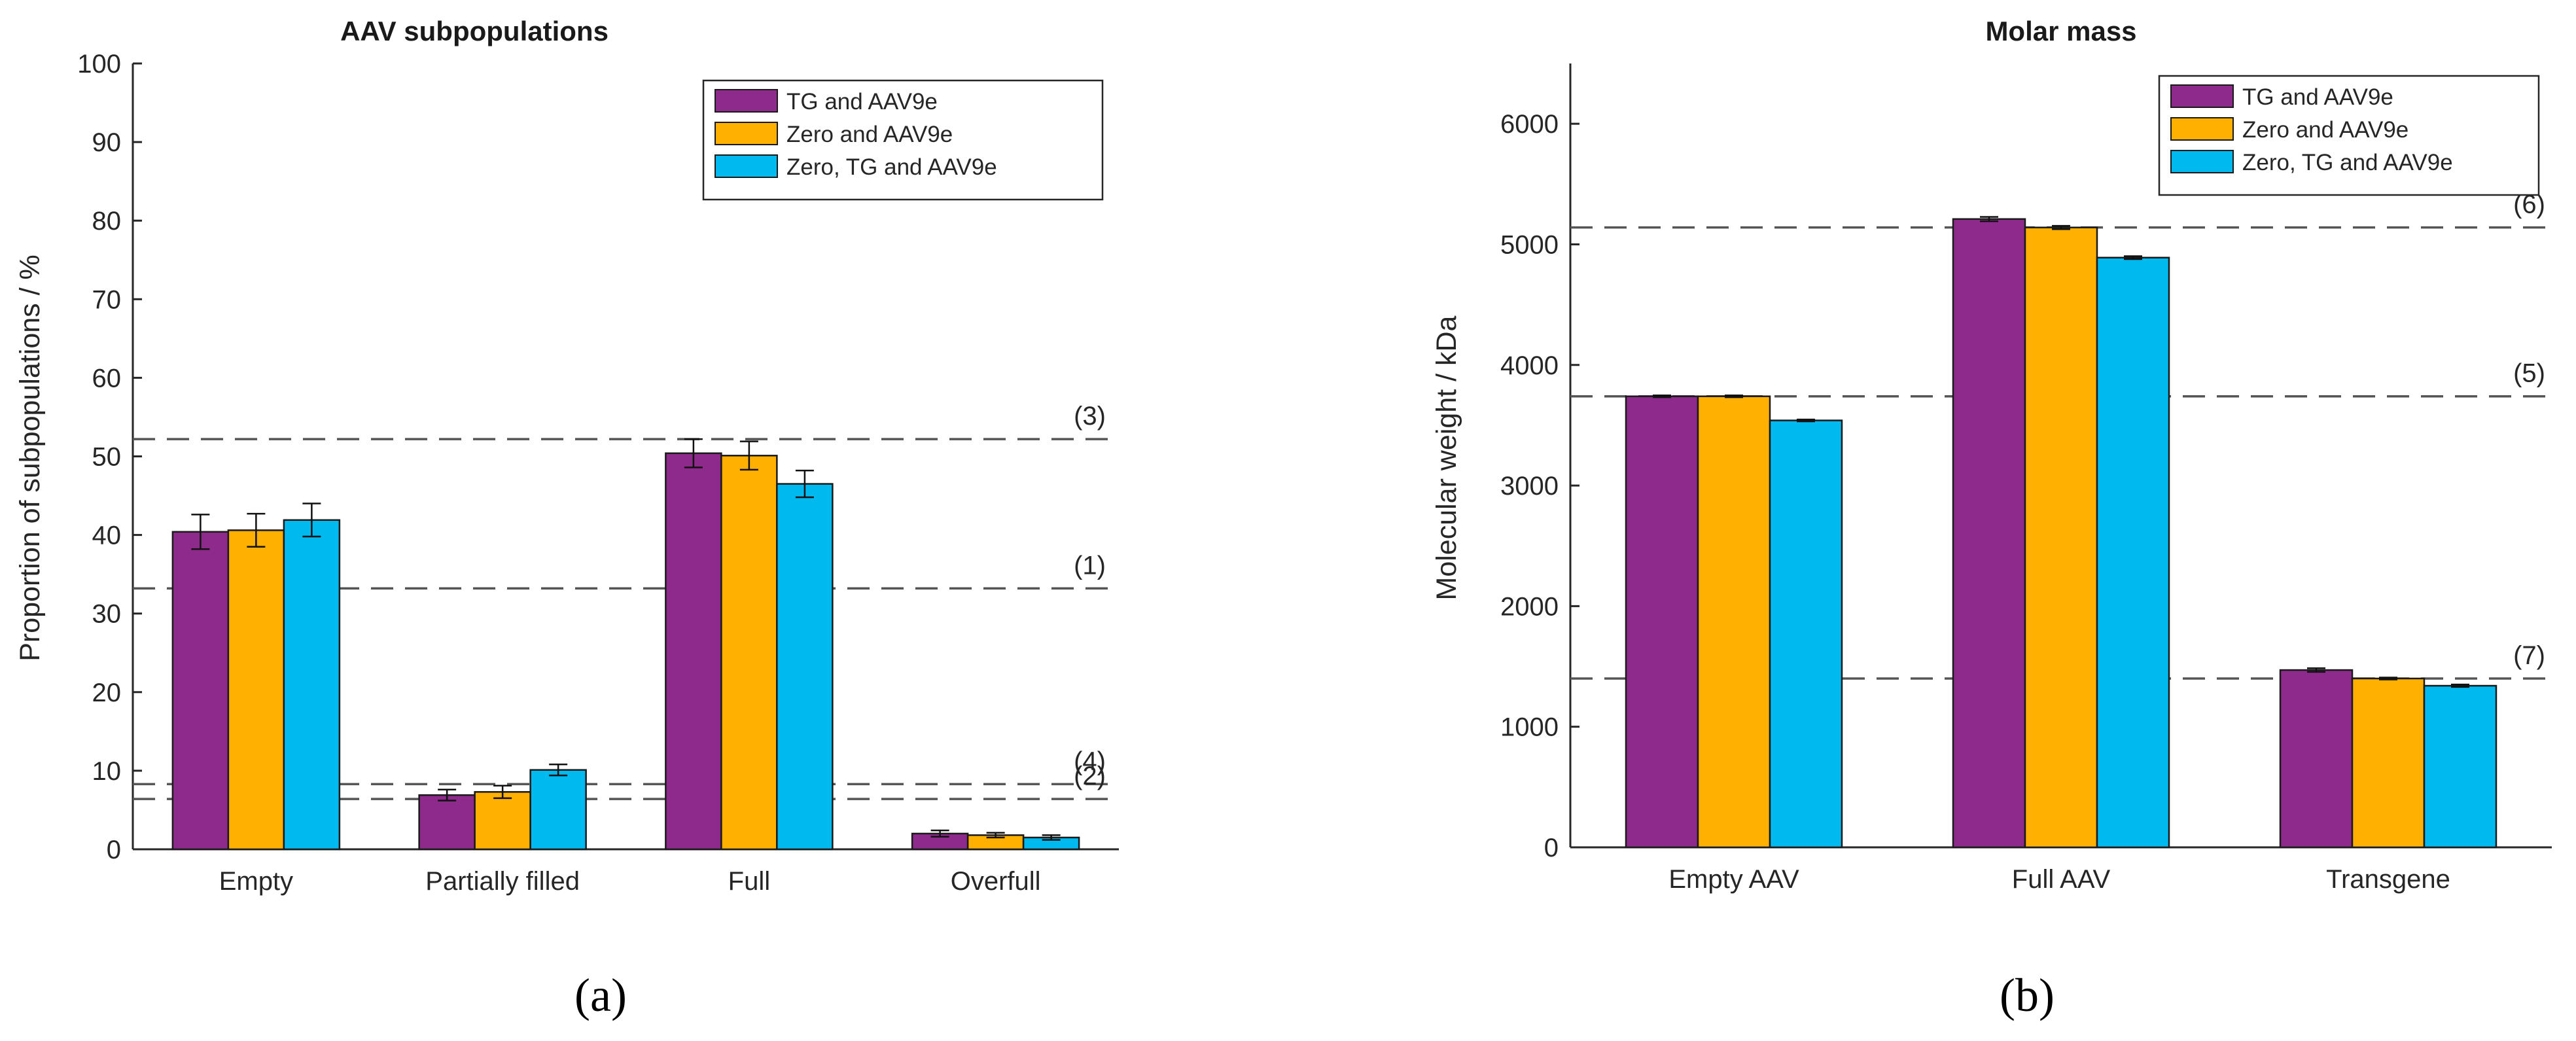  Describe the element at coordinates (1446, 457) in the screenshot. I see `y-axis-label: Molecular weight / kDa` at that location.